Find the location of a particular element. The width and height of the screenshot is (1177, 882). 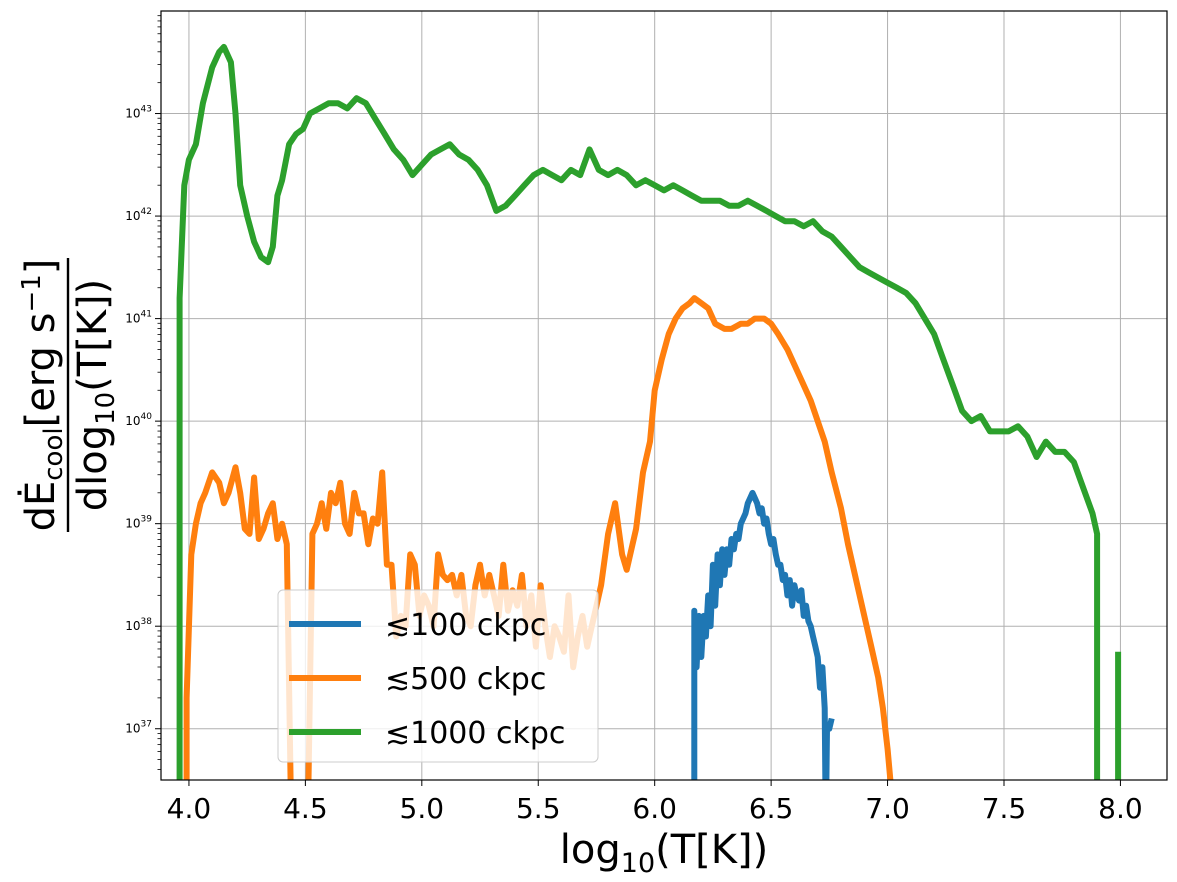

x-tick-label: 4.0 is located at coordinates (189, 808).